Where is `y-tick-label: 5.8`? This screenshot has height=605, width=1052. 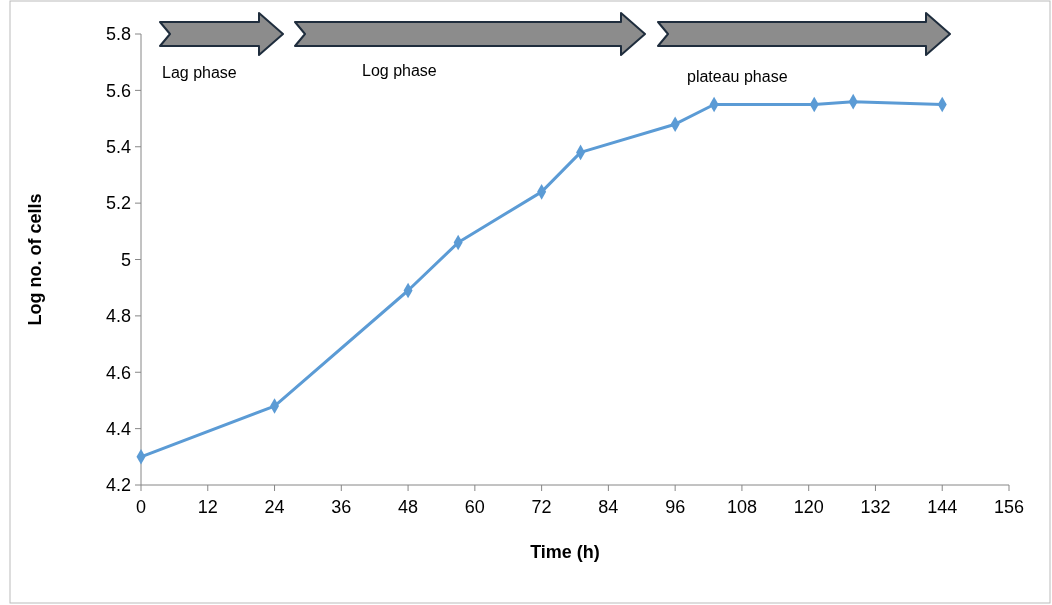
y-tick-label: 5.8 is located at coordinates (118, 34).